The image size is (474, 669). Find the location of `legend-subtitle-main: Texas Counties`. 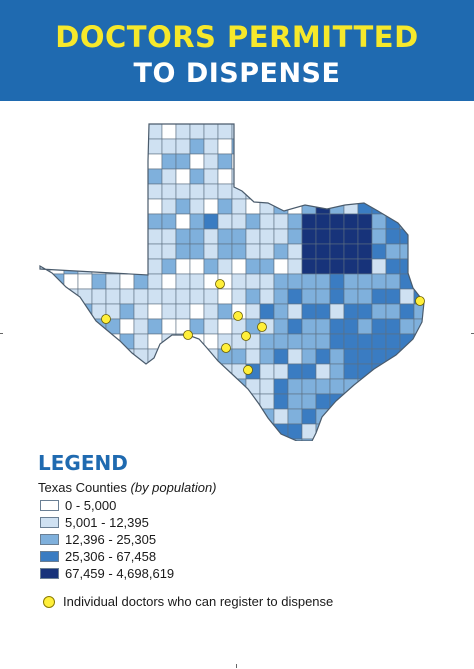

legend-subtitle-main: Texas Counties is located at coordinates (82, 487).